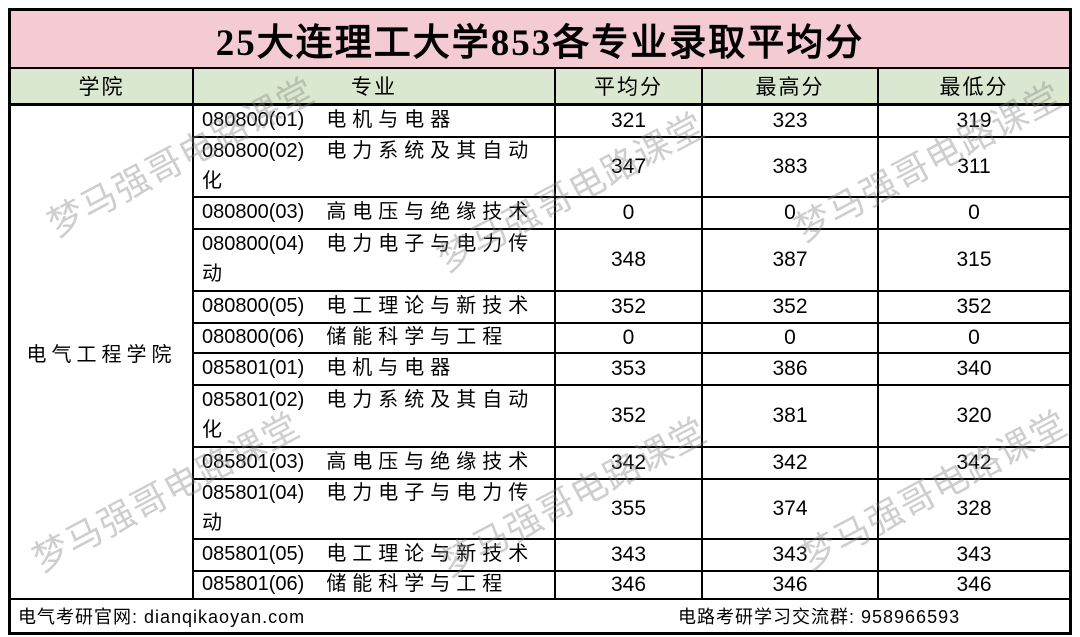 This screenshot has height=637, width=1080. What do you see at coordinates (791, 87) in the screenshot?
I see `header-max-score: 最高分` at bounding box center [791, 87].